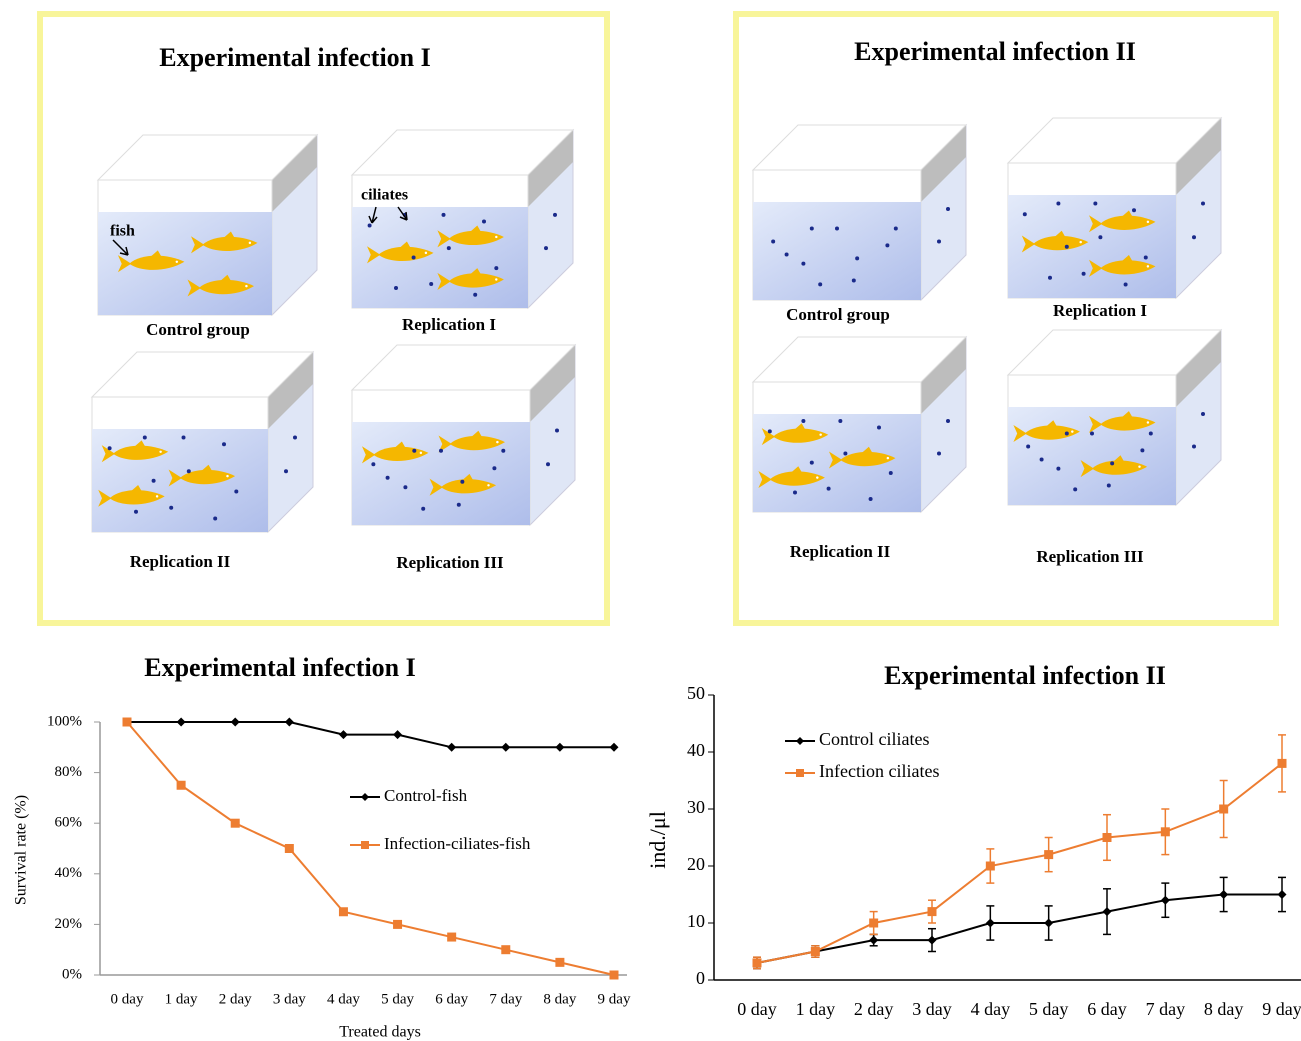  Describe the element at coordinates (343, 999) in the screenshot. I see `x-tick-label: 4 day` at that location.